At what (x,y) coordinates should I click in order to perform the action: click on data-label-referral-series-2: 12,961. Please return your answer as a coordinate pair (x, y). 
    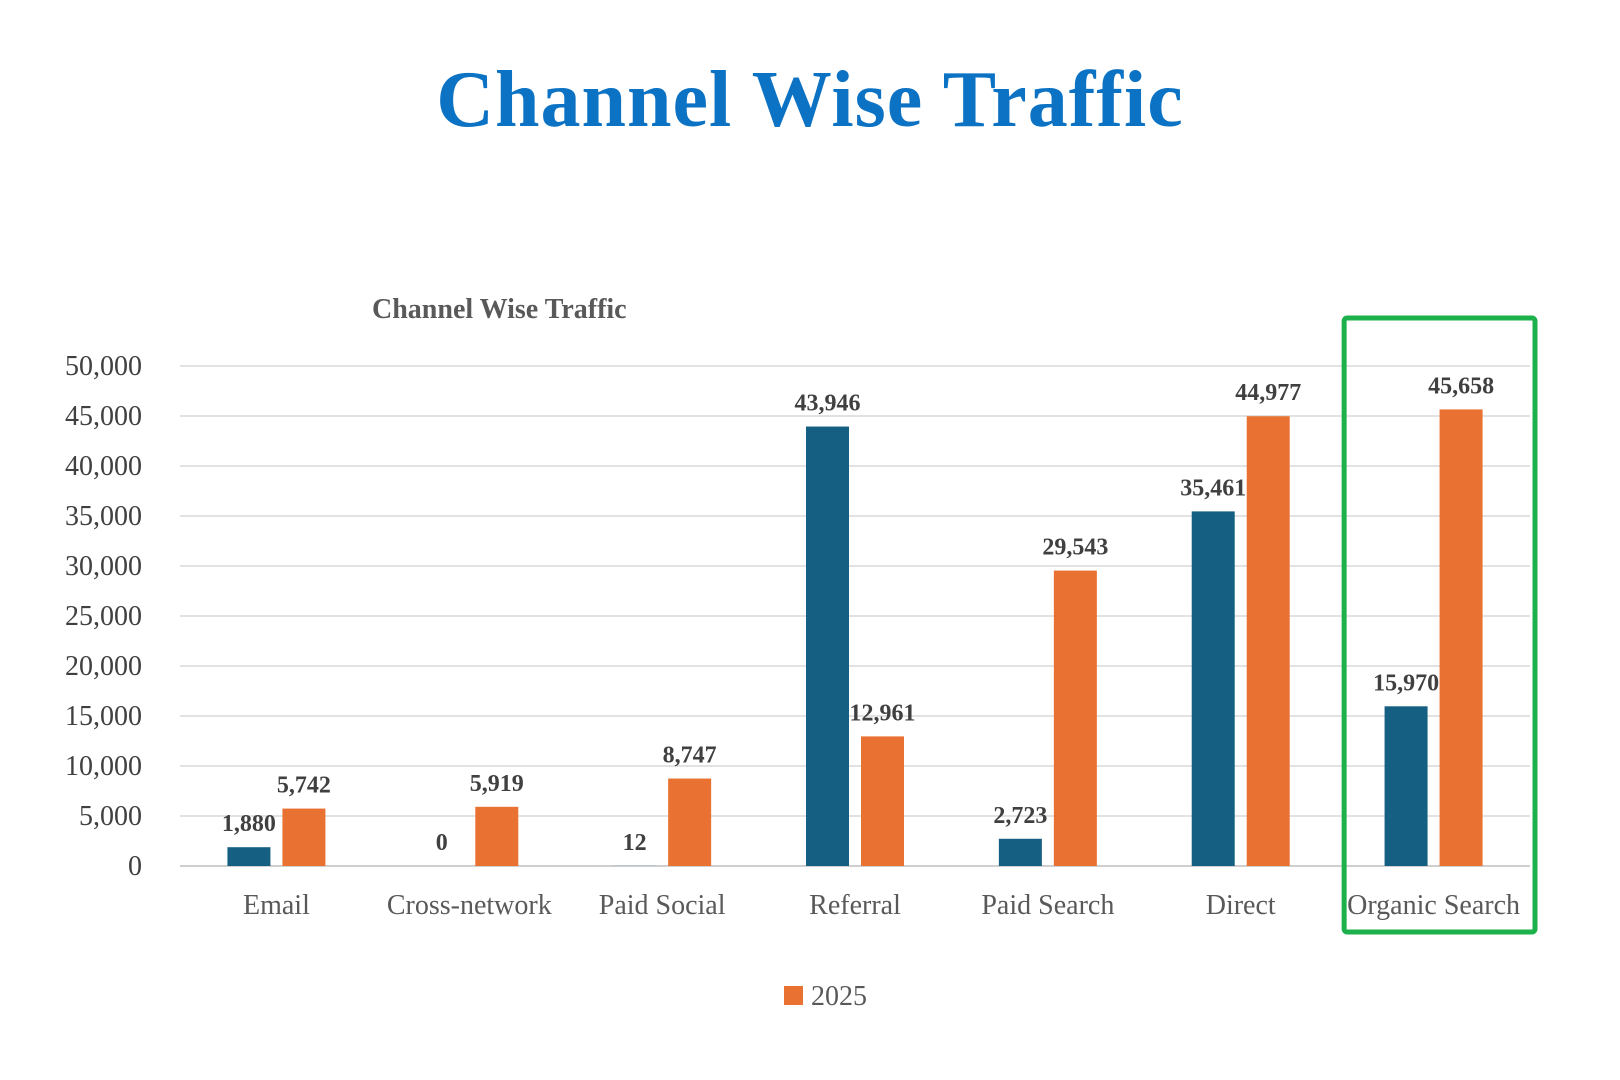
    Looking at the image, I should click on (883, 713).